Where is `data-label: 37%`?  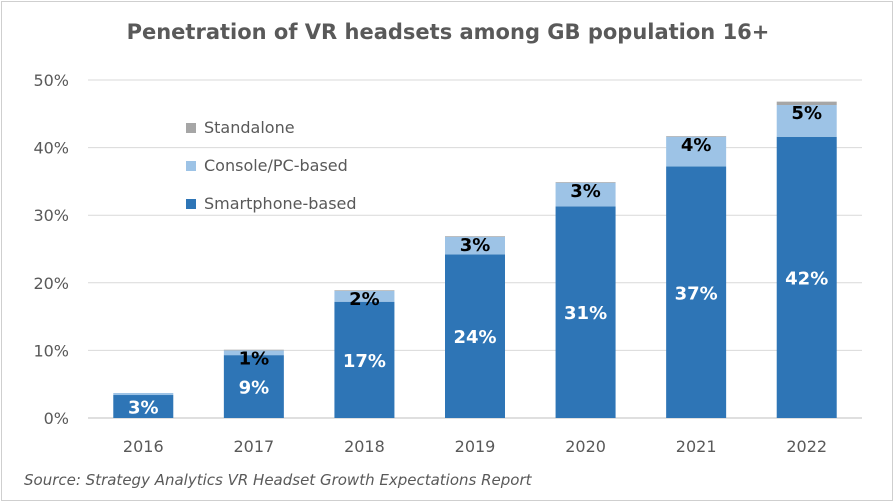 data-label: 37% is located at coordinates (696, 293).